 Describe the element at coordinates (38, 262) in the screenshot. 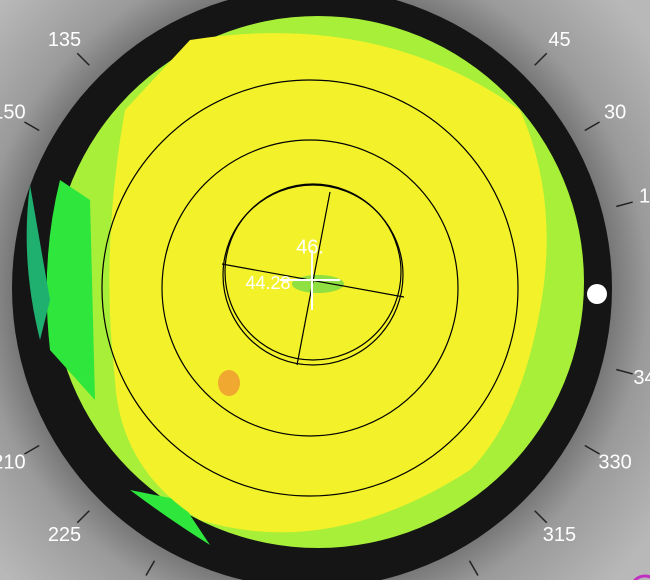

I see `map-steeper-zone` at that location.